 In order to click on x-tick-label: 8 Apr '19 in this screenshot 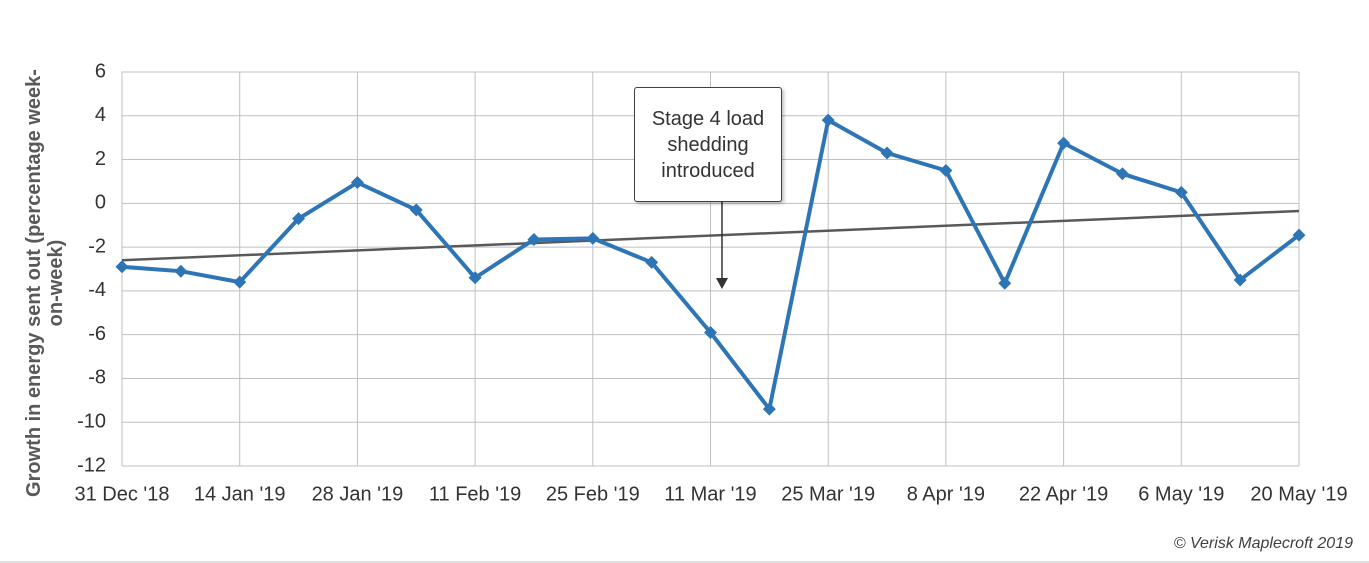, I will do `click(946, 494)`.